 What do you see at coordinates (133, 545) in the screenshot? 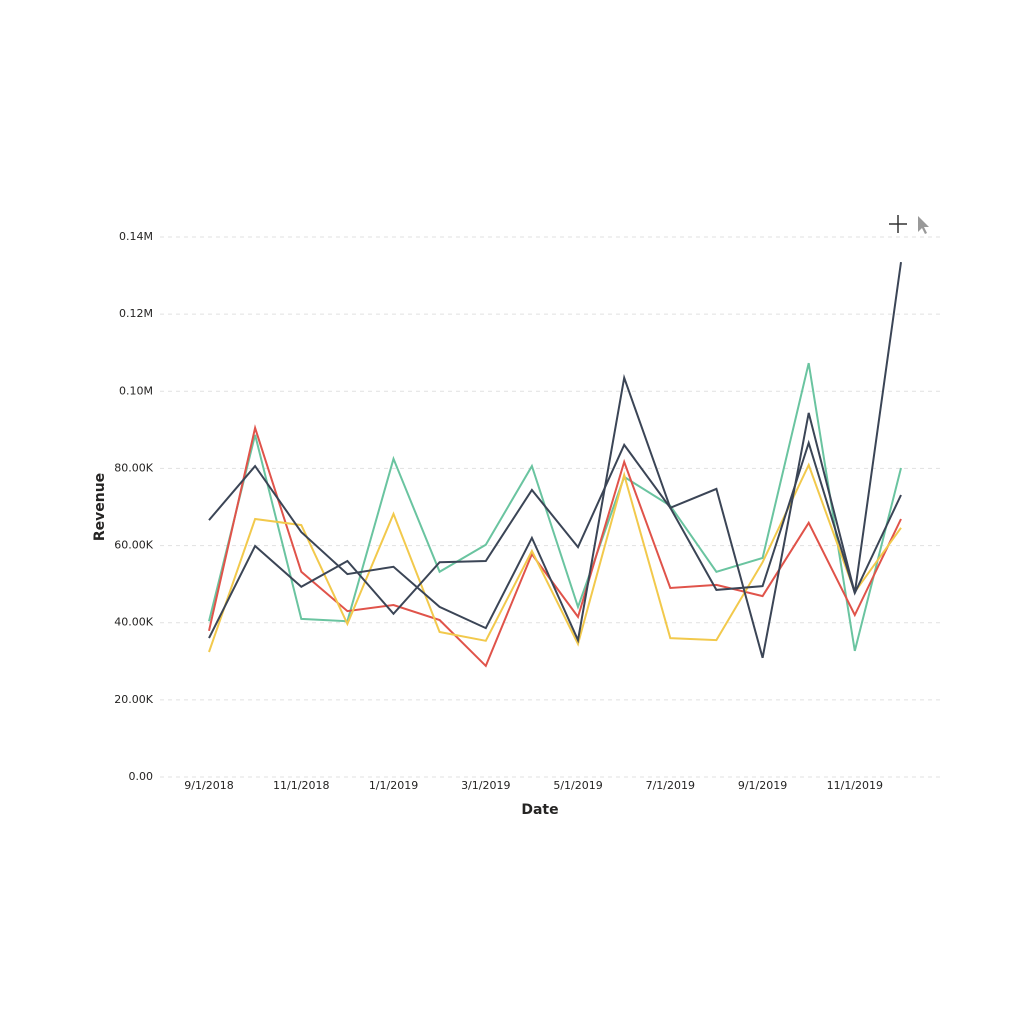
I see `y-tick-label: 60.00K` at bounding box center [133, 545].